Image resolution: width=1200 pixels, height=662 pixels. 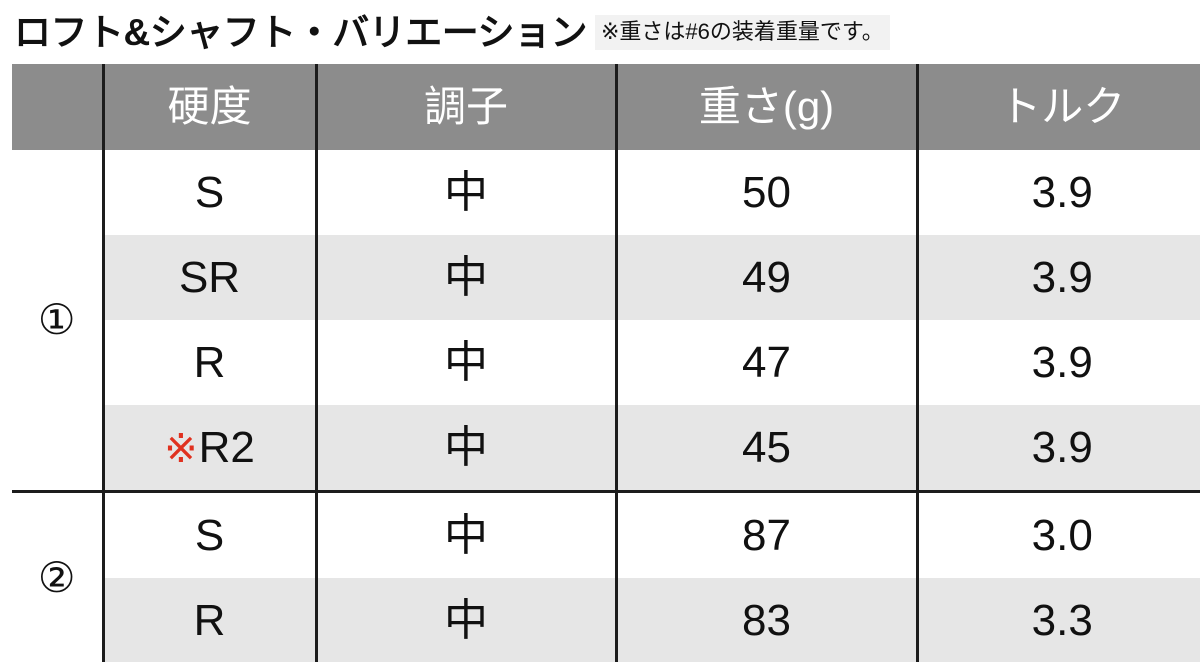 What do you see at coordinates (51, 107) in the screenshot?
I see `column-header-group` at bounding box center [51, 107].